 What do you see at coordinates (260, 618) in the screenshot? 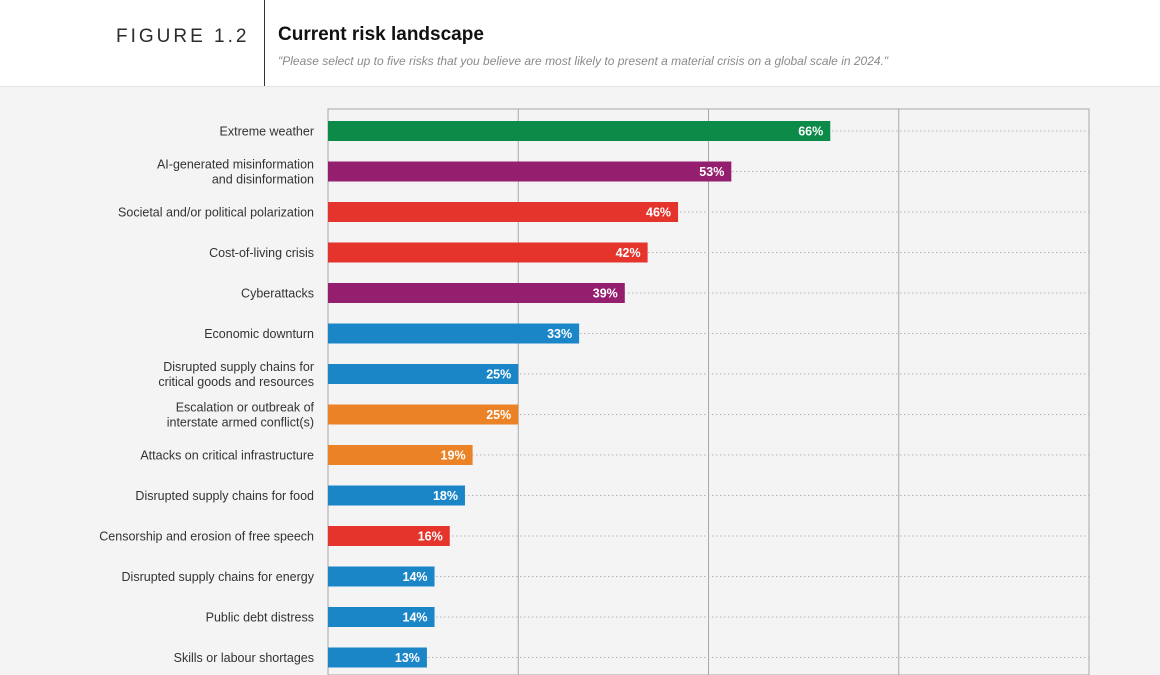
I see `category-label: Public debt distress` at bounding box center [260, 618].